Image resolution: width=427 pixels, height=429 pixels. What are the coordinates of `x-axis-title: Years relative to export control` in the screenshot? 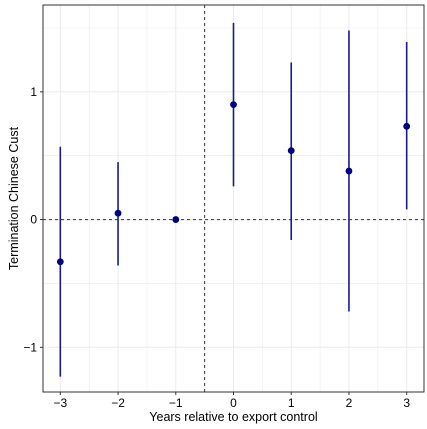 It's located at (233, 417).